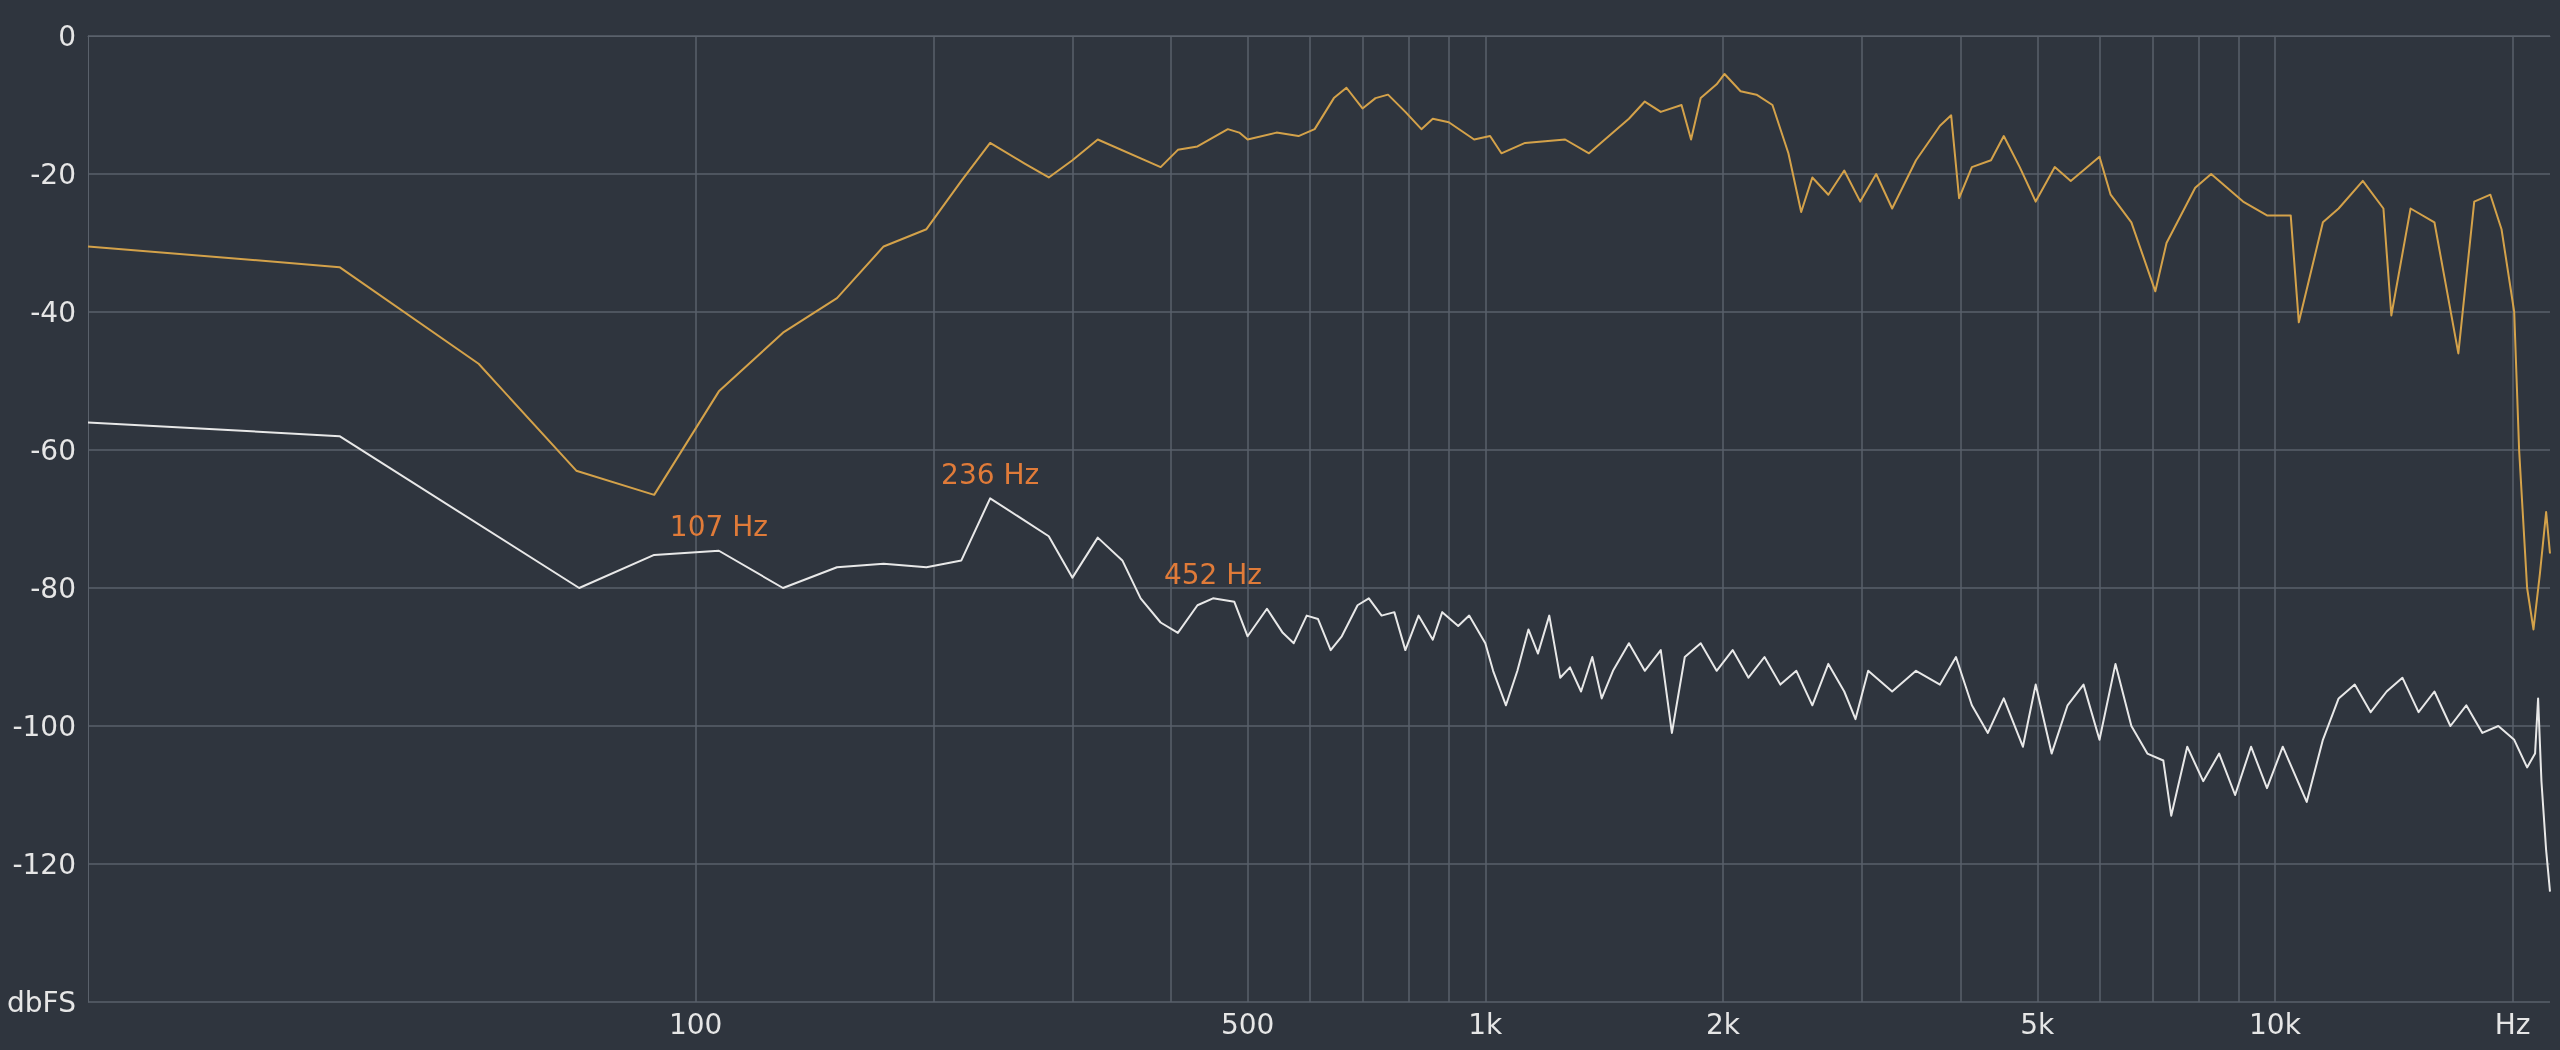  I want to click on x-tick-label: 2k, so click(1723, 1024).